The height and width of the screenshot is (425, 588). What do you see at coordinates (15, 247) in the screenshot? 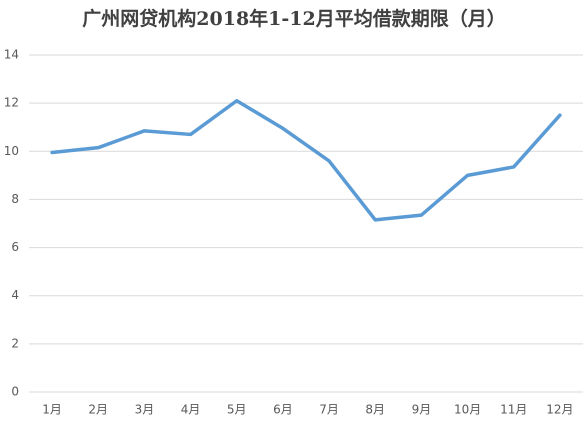
I see `y-tick-label: 6` at bounding box center [15, 247].